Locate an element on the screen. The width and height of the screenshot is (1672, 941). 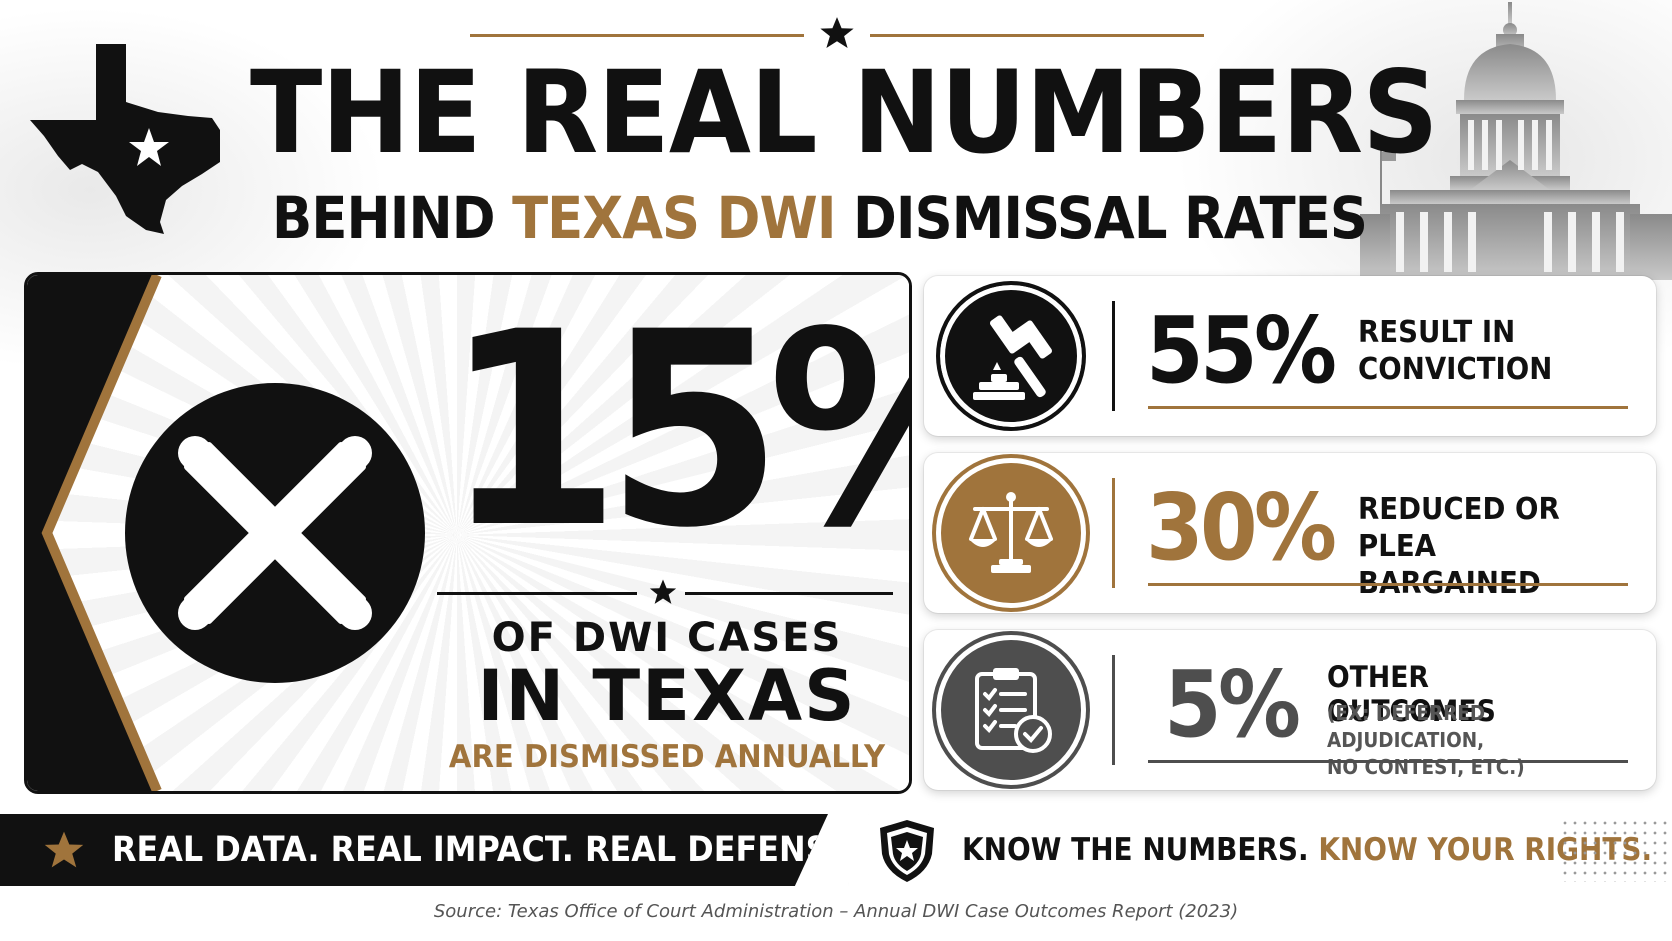
rights-text: KNOW THE NUMBERS. KNOW YOUR RIGHTS. is located at coordinates (1307, 850).